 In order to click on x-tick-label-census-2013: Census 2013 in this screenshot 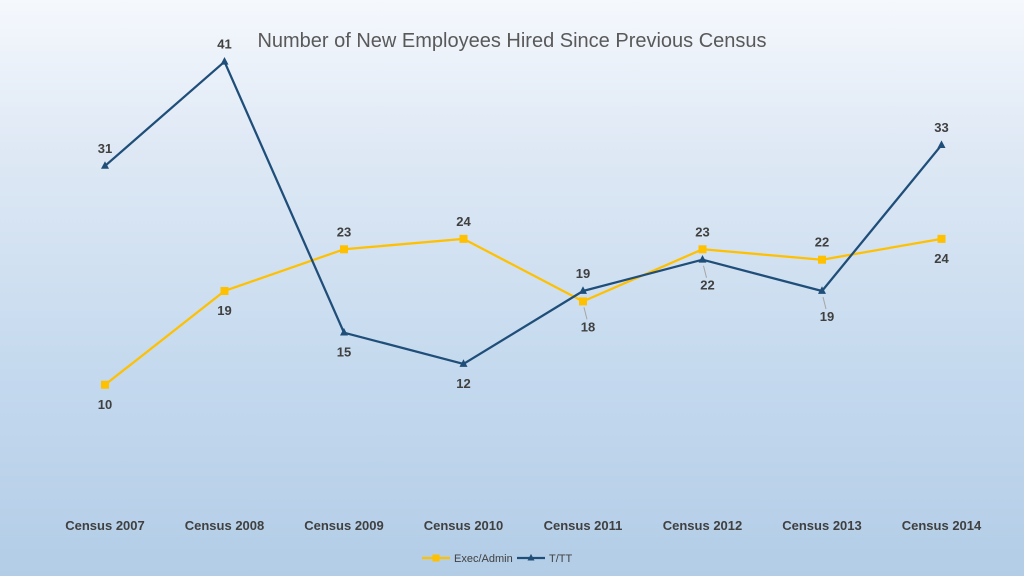, I will do `click(822, 525)`.